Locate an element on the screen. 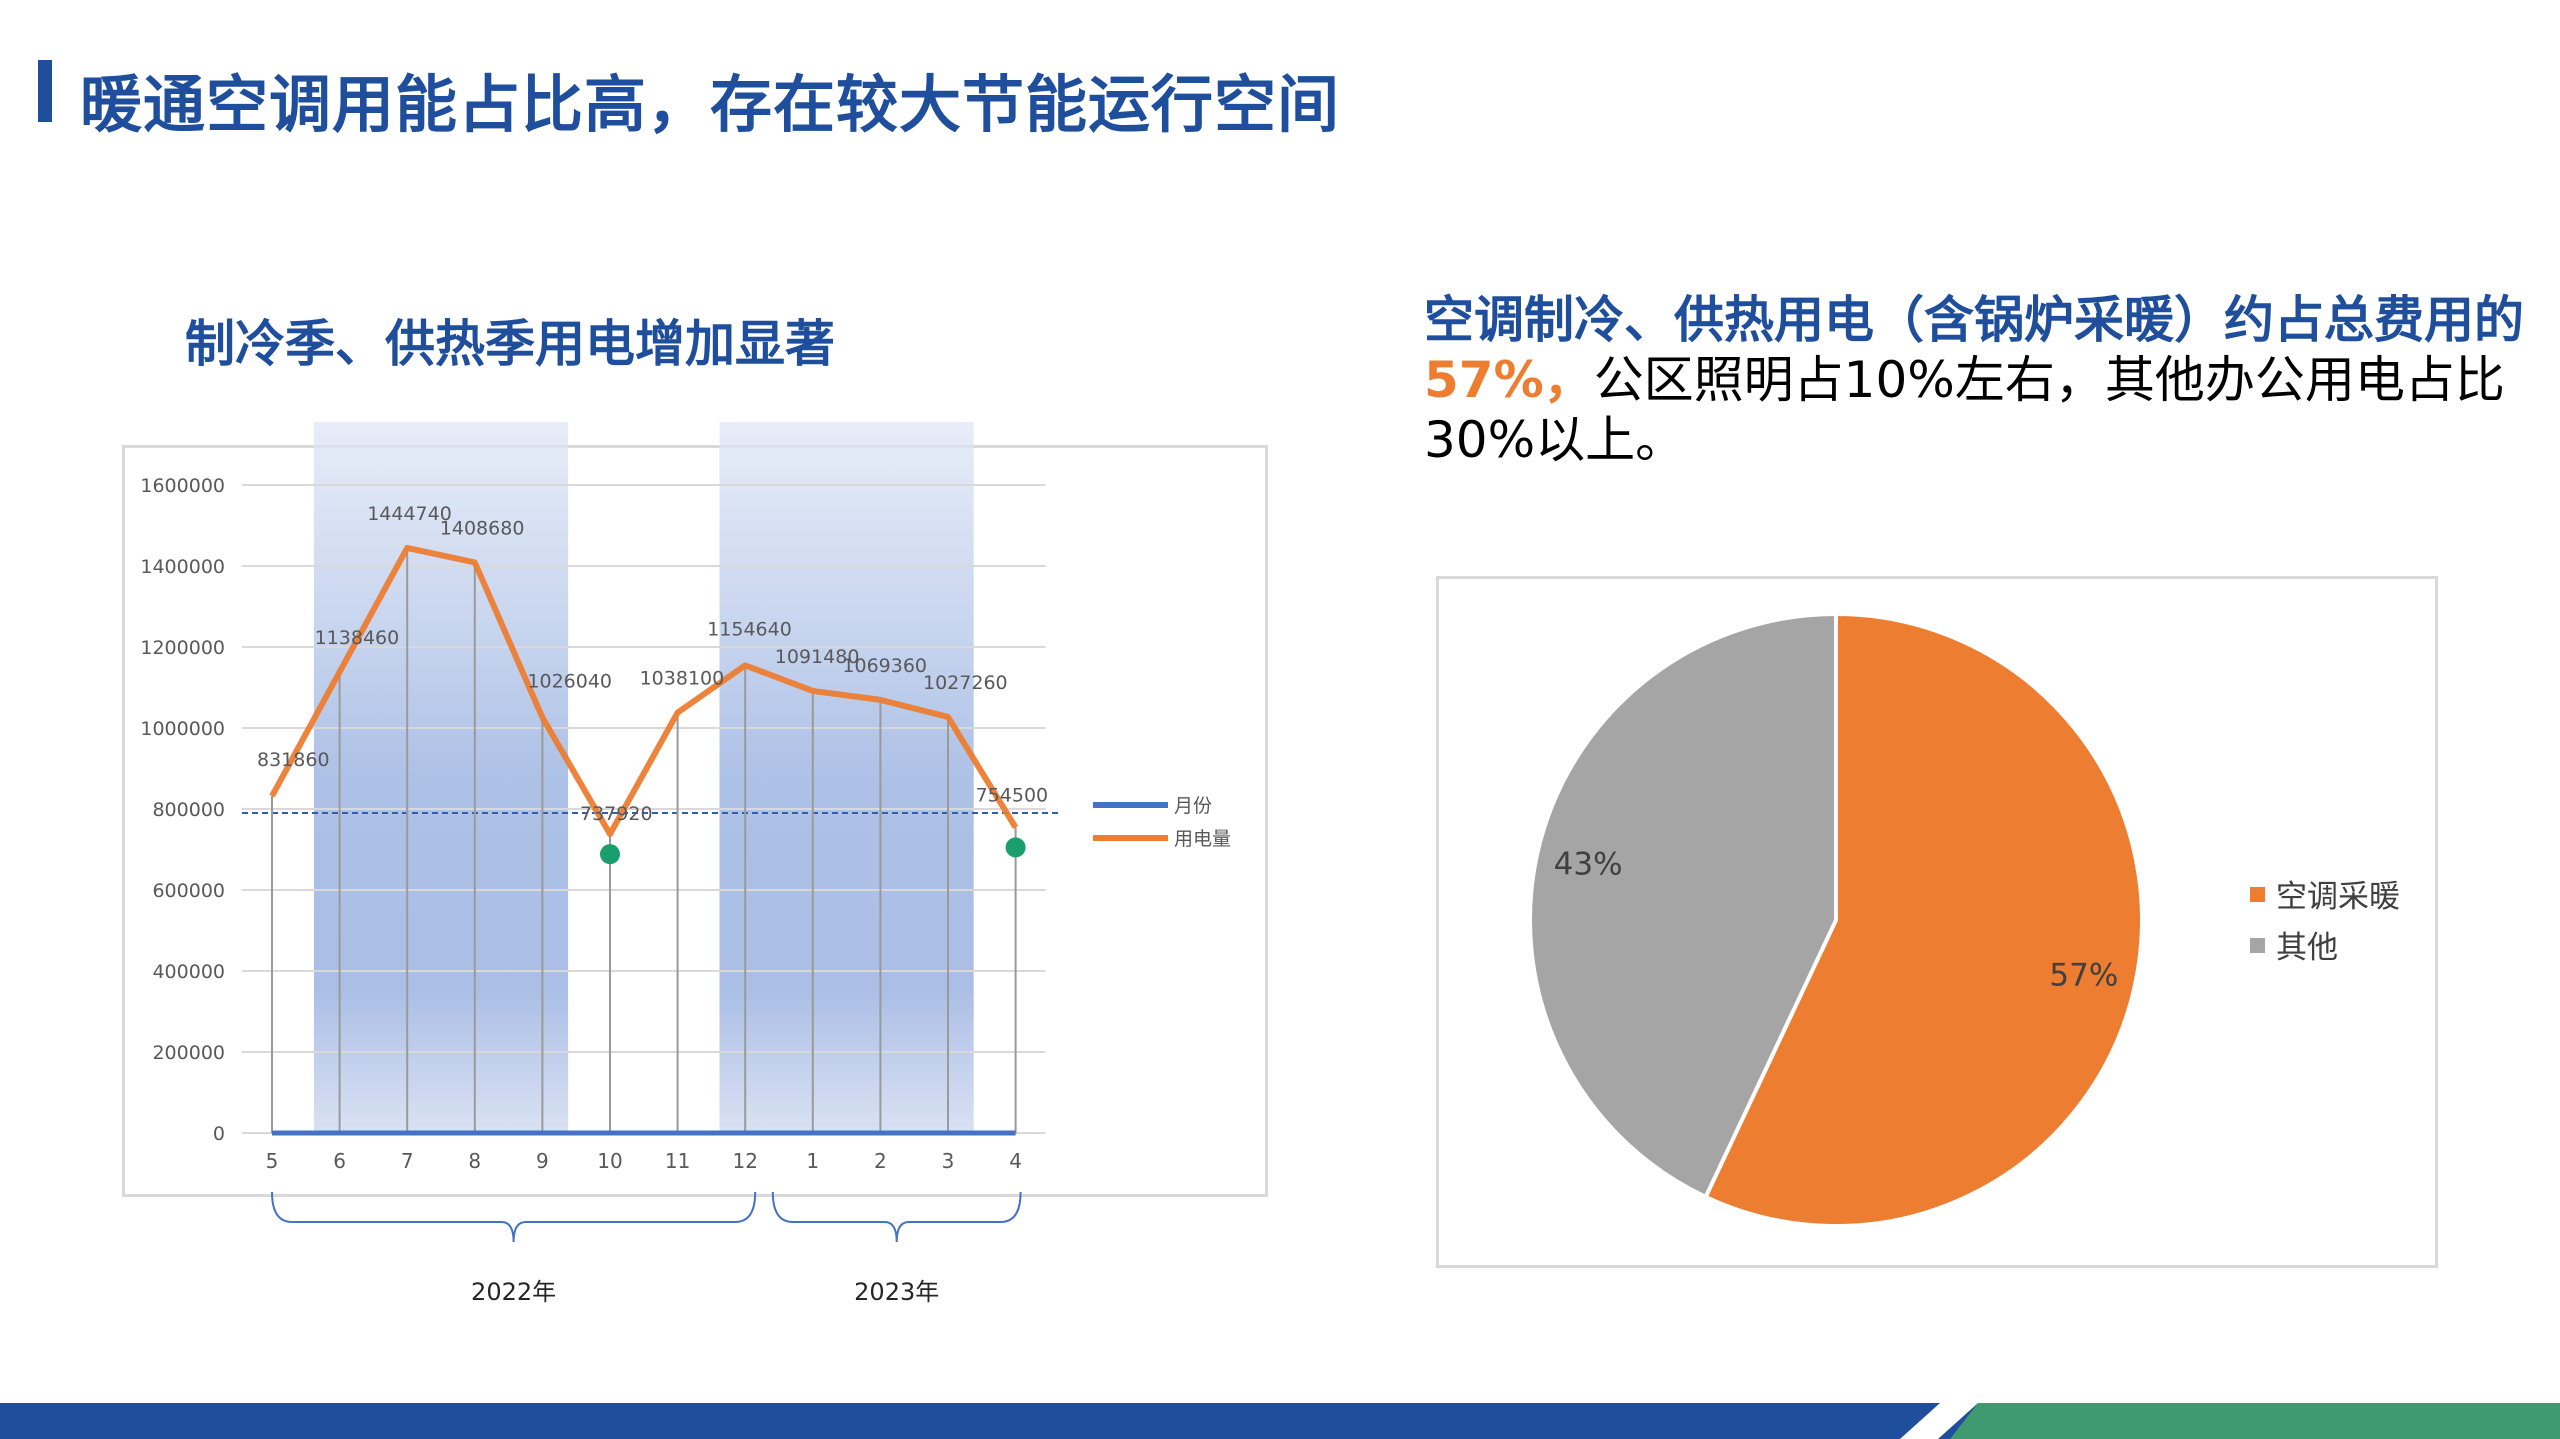 This screenshot has width=2560, height=1439. pie-legend-label: 其他 is located at coordinates (2307, 948).